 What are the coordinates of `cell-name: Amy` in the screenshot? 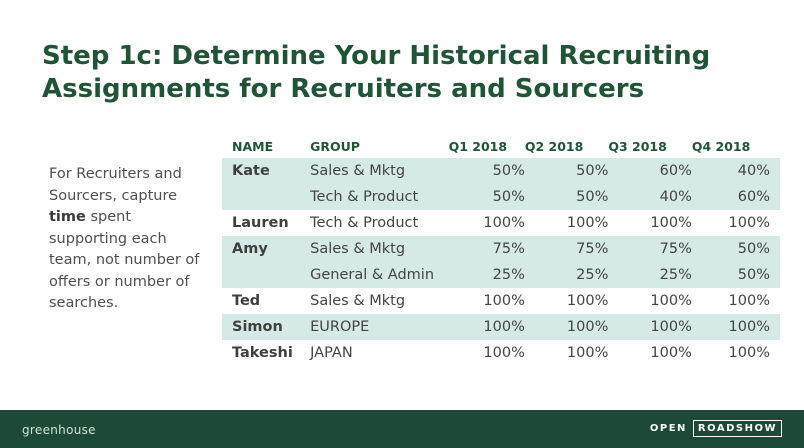 It's located at (266, 249).